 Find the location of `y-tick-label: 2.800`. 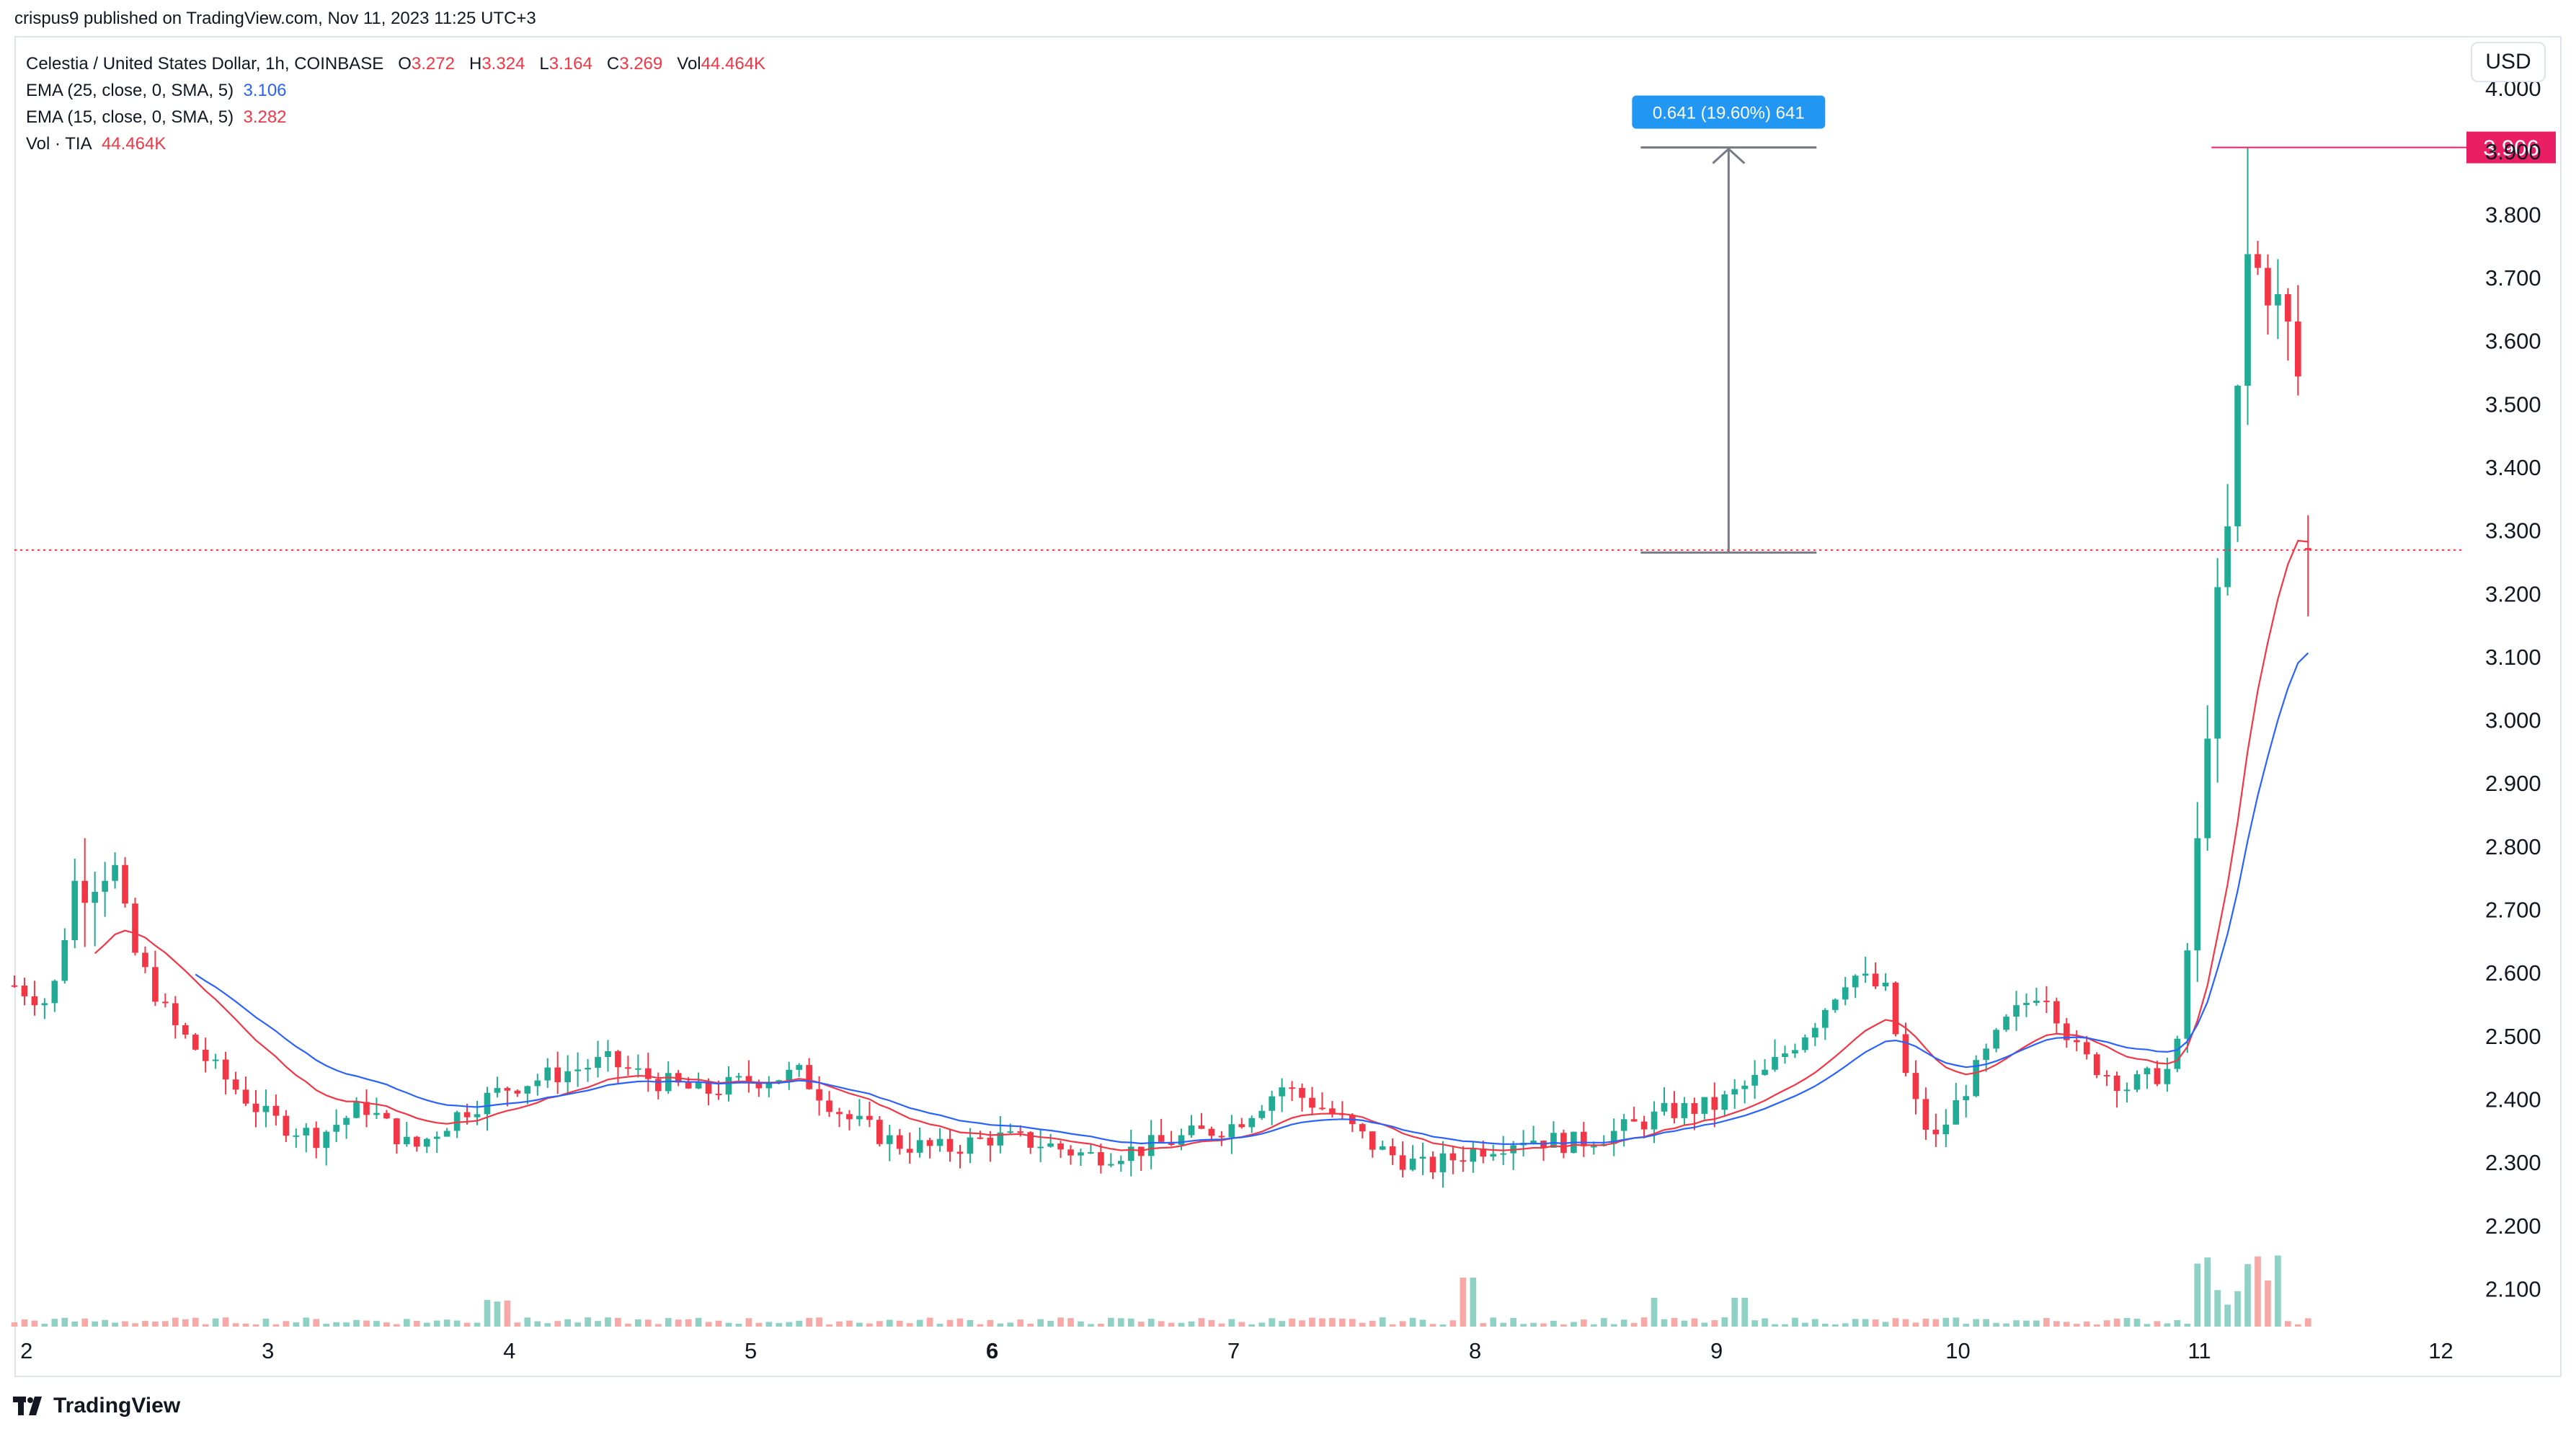

y-tick-label: 2.800 is located at coordinates (2513, 847).